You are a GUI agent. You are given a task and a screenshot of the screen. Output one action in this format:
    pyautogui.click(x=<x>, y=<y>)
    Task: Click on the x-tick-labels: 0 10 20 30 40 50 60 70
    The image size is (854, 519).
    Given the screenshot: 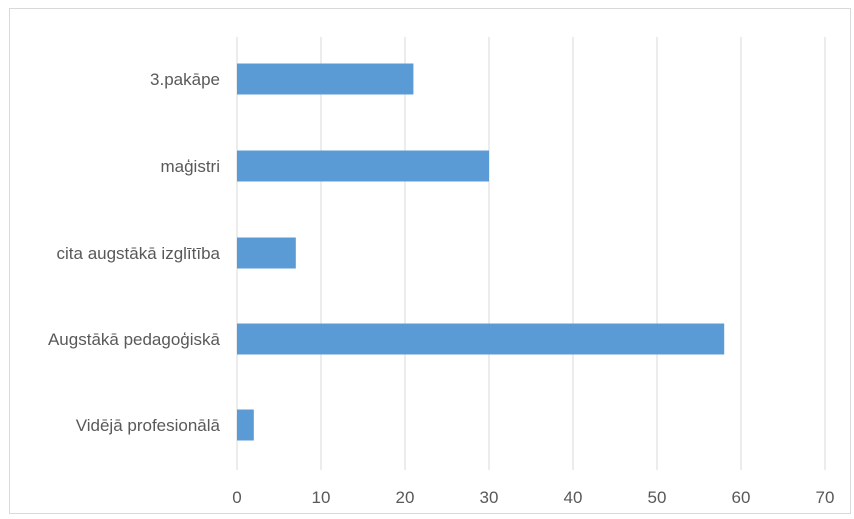 What is the action you would take?
    pyautogui.click(x=533, y=497)
    